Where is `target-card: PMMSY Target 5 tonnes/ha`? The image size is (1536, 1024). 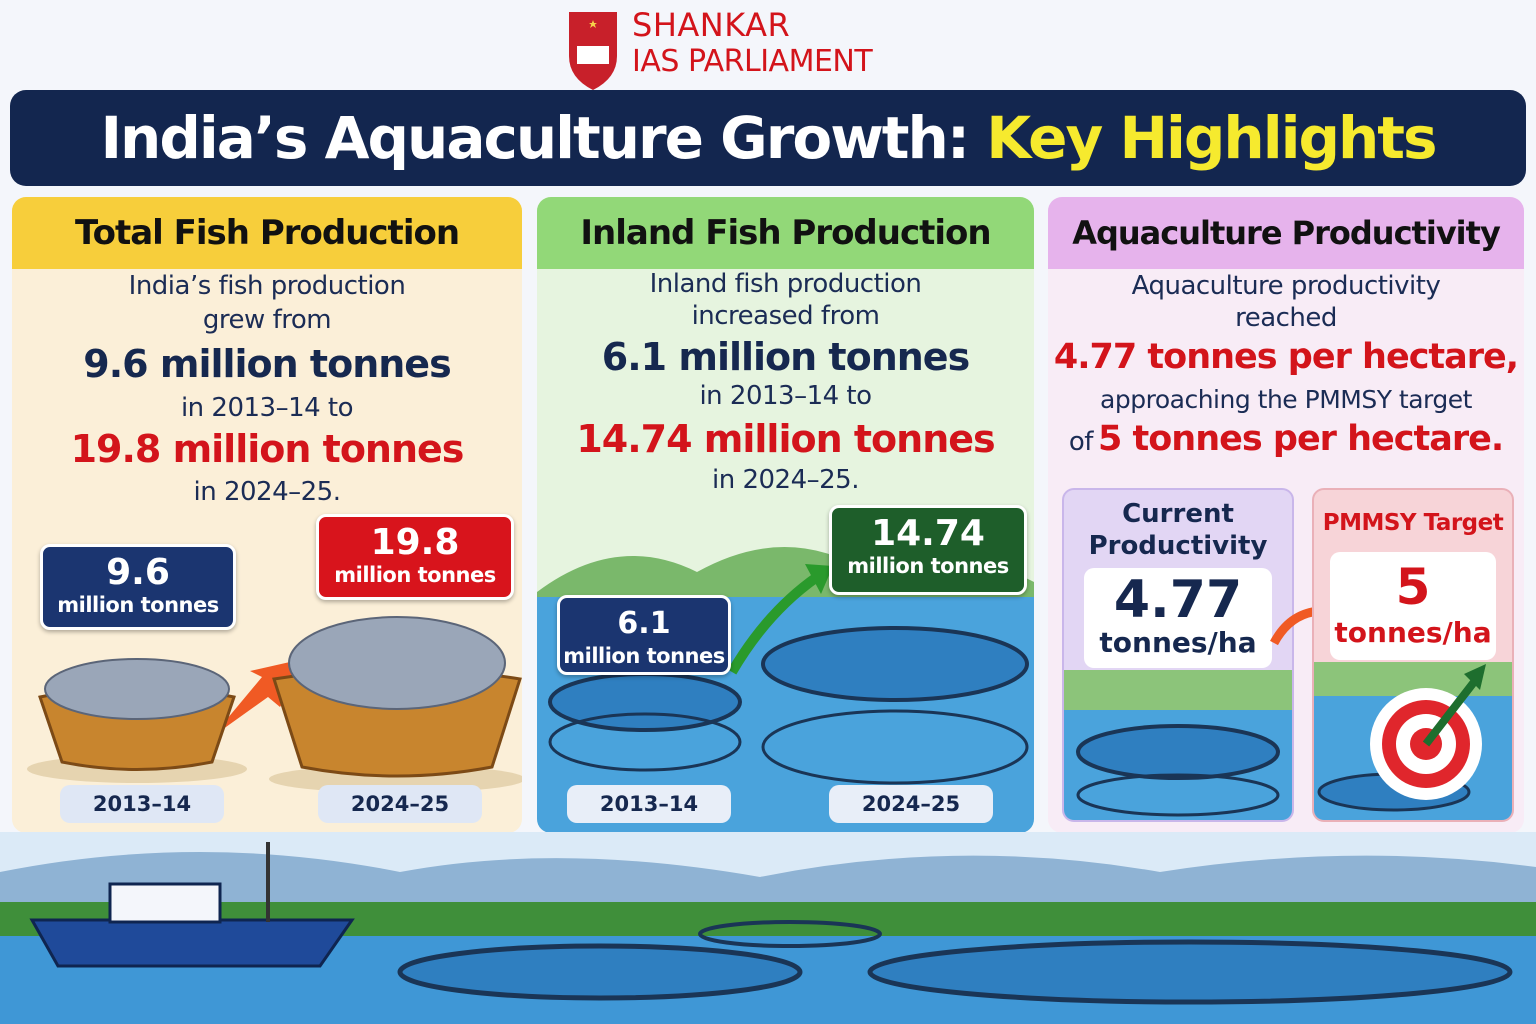 target-card: PMMSY Target 5 tonnes/ha is located at coordinates (1413, 655).